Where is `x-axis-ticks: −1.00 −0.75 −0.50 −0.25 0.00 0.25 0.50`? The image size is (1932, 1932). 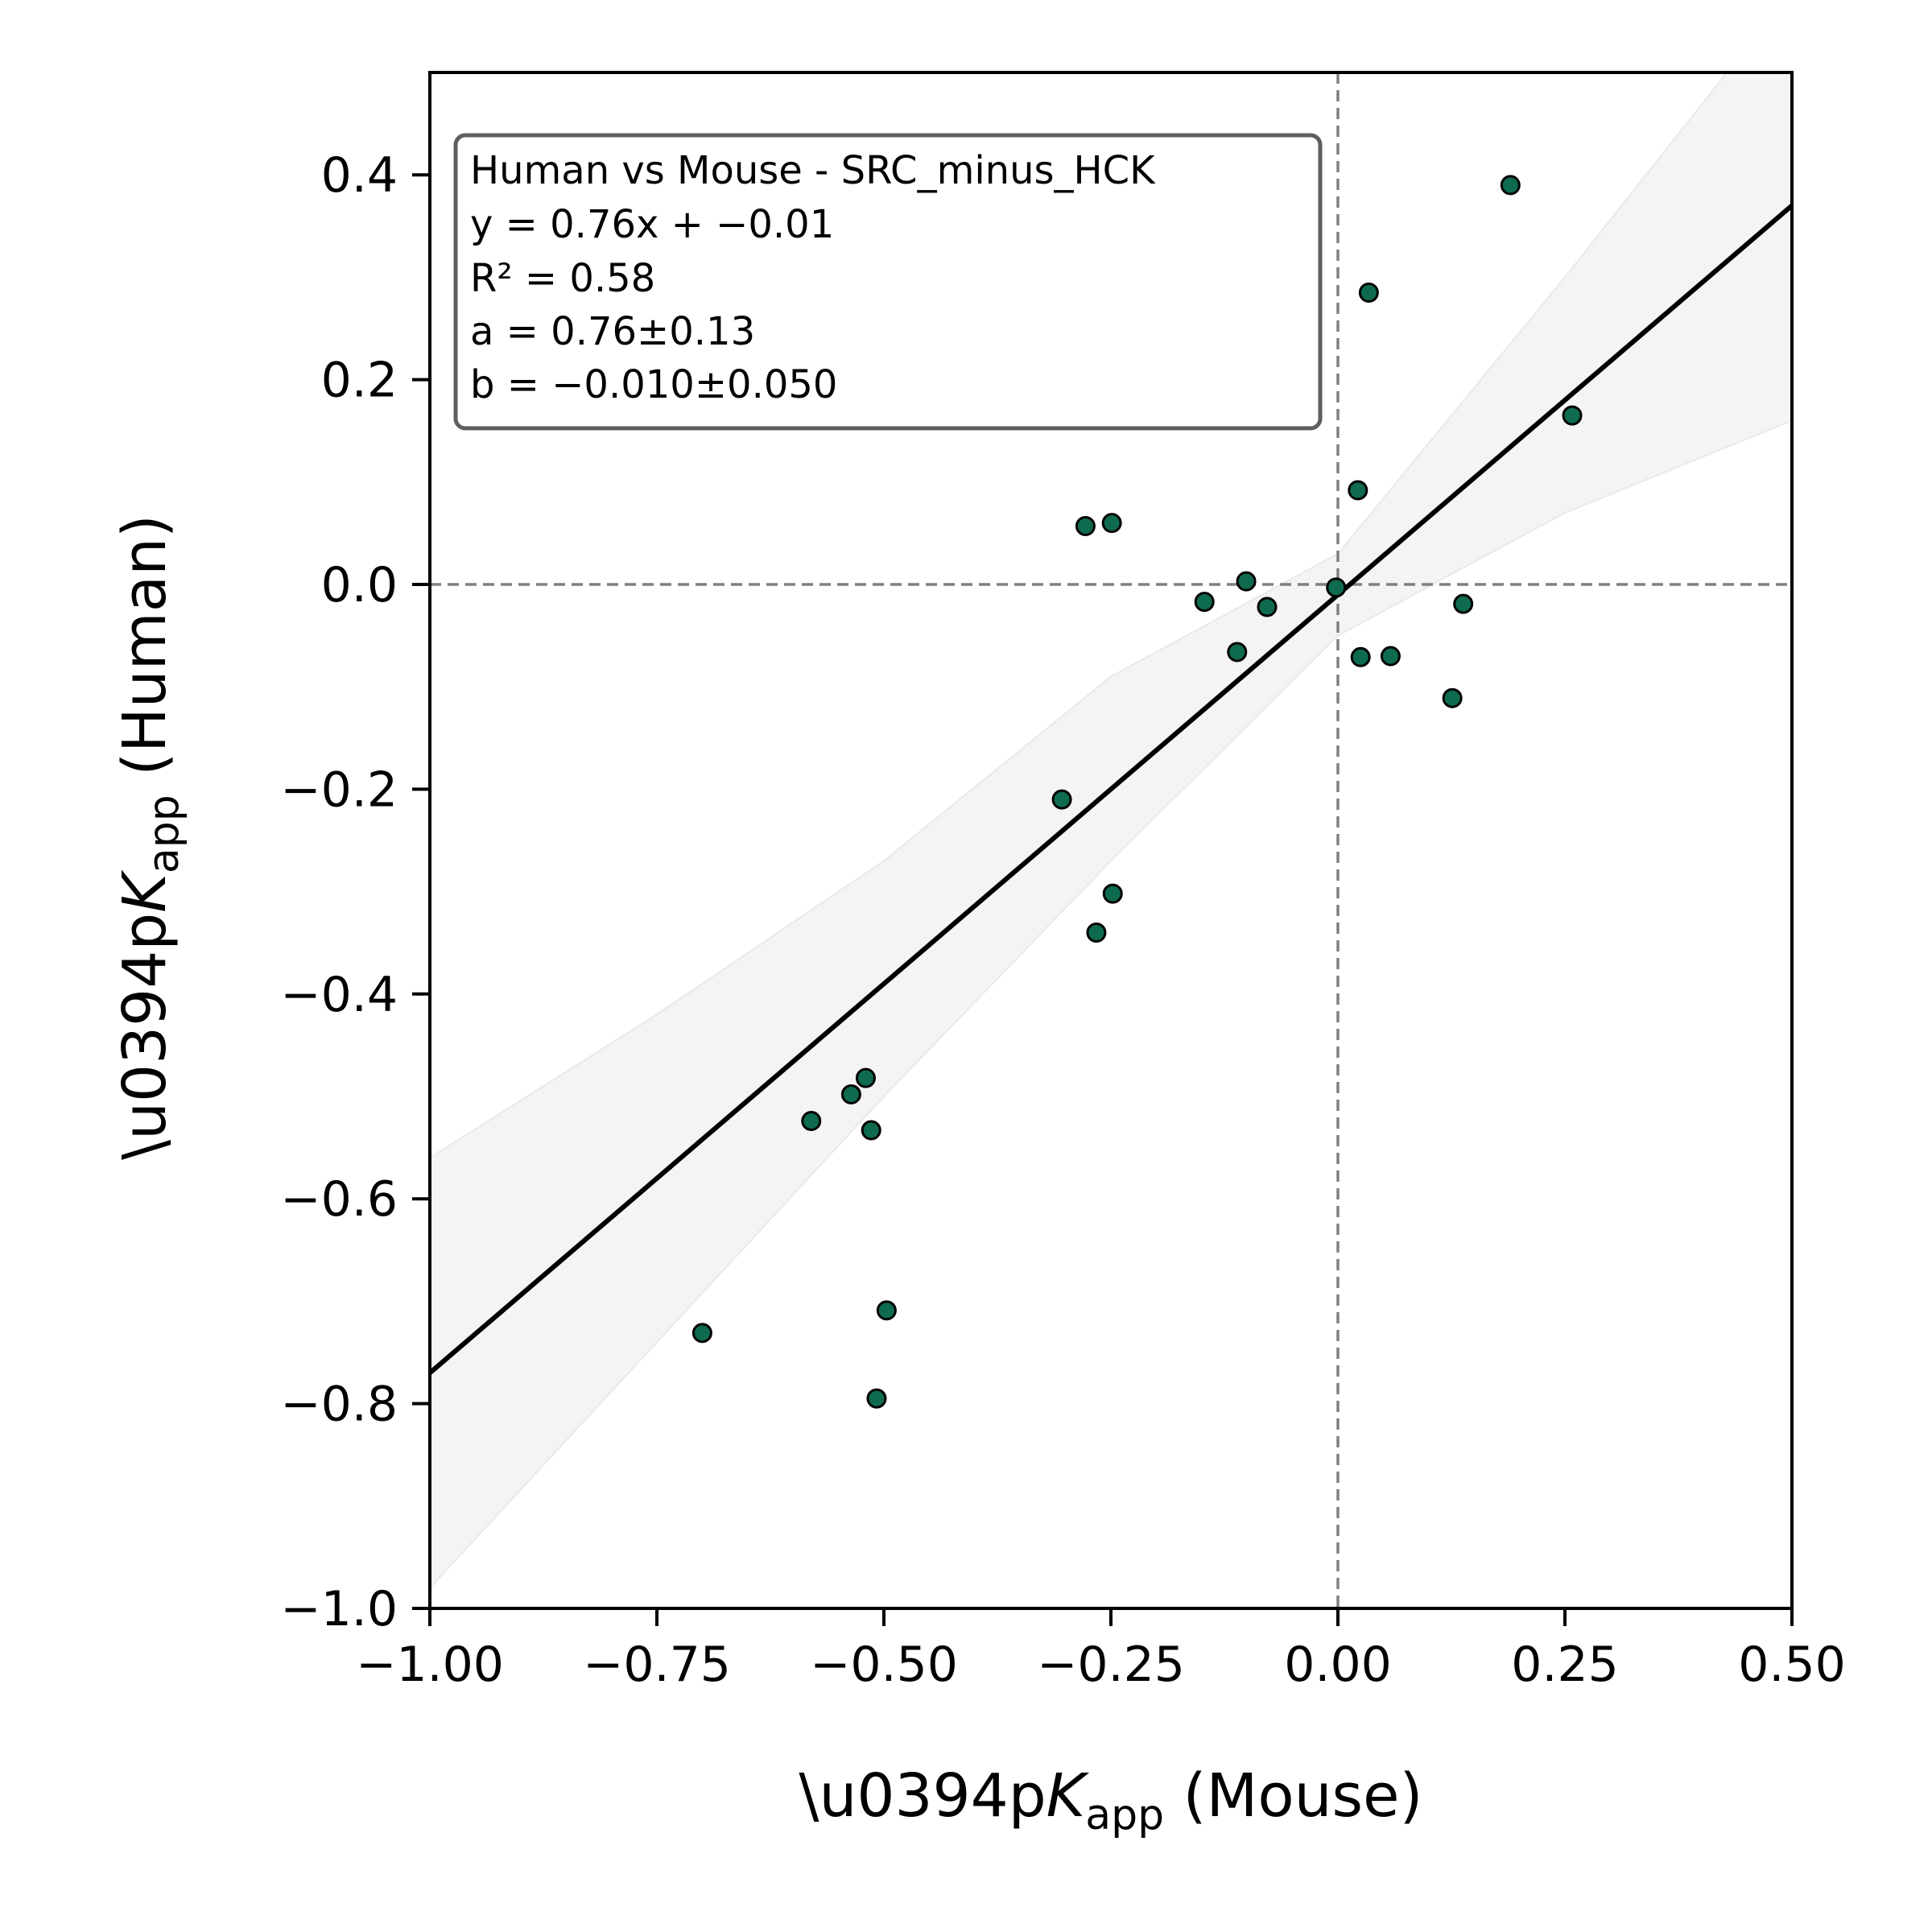 x-axis-ticks: −1.00 −0.75 −0.50 −0.25 0.00 0.25 0.50 is located at coordinates (1101, 1650).